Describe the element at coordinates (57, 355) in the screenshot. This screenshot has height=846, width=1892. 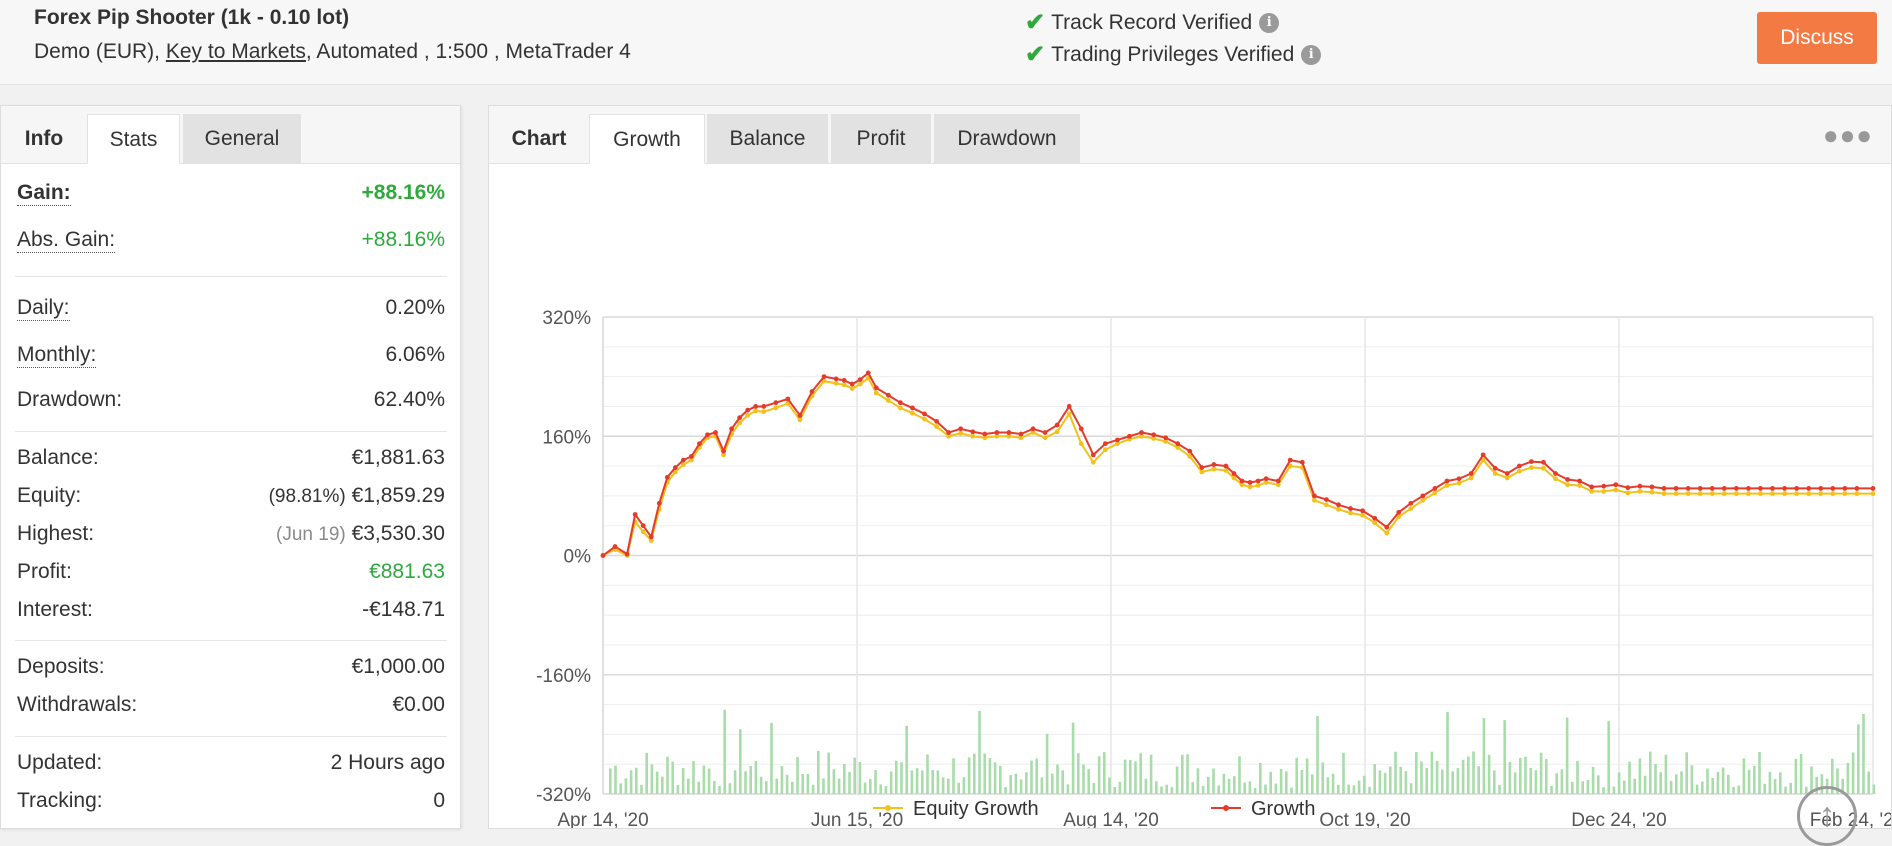
I see `stat-label: Monthly:` at that location.